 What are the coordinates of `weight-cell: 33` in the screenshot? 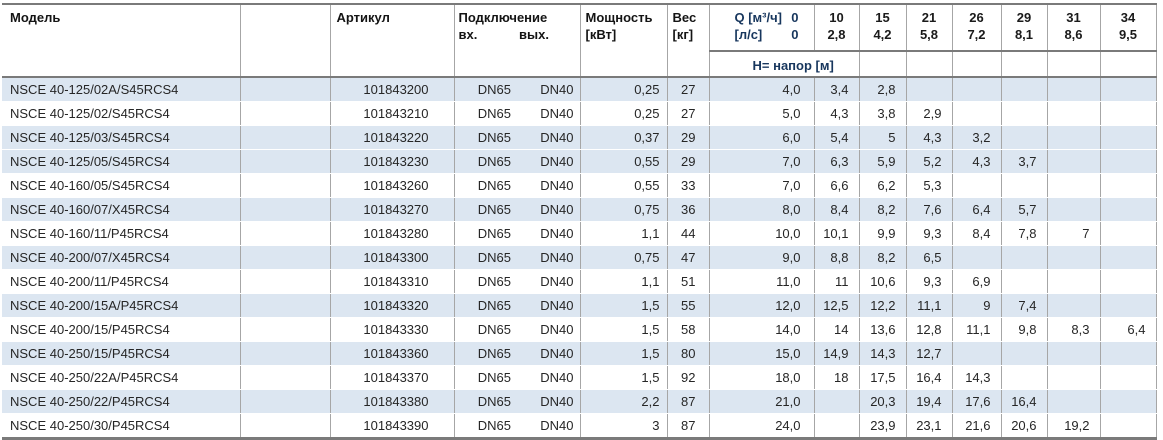 It's located at (687, 185).